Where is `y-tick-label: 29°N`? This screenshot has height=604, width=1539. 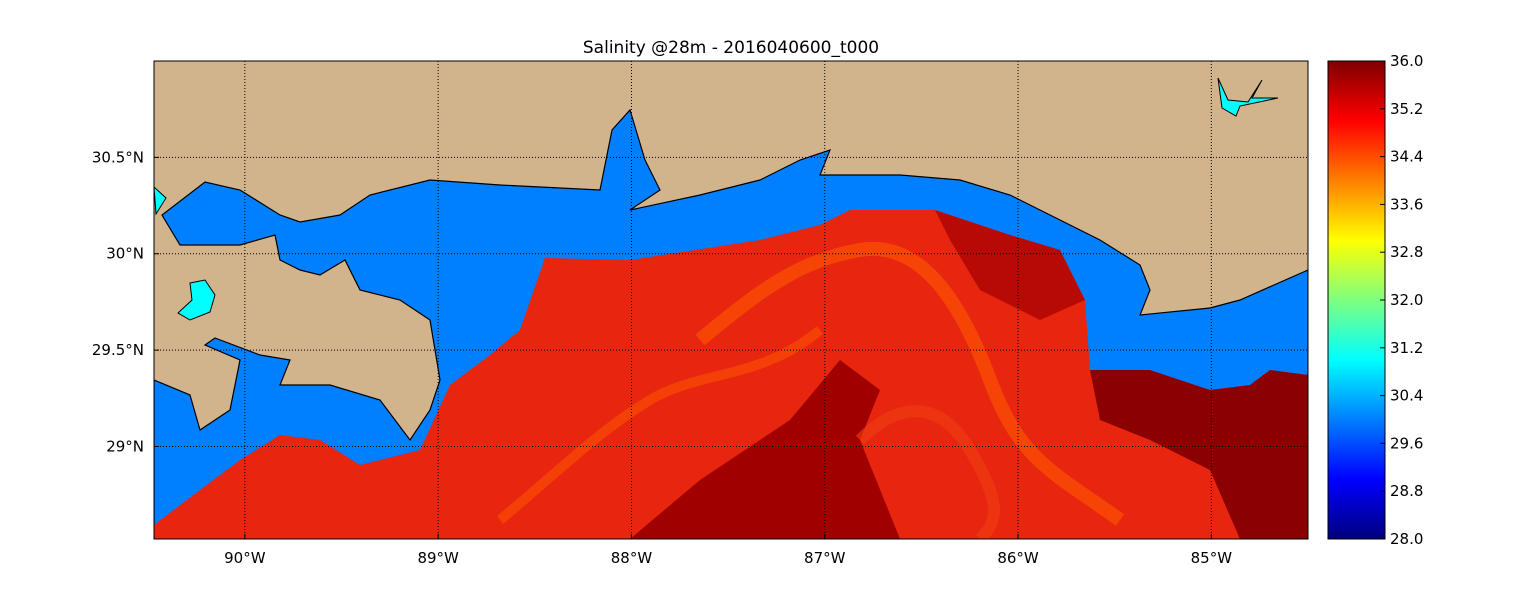
y-tick-label: 29°N is located at coordinates (125, 446).